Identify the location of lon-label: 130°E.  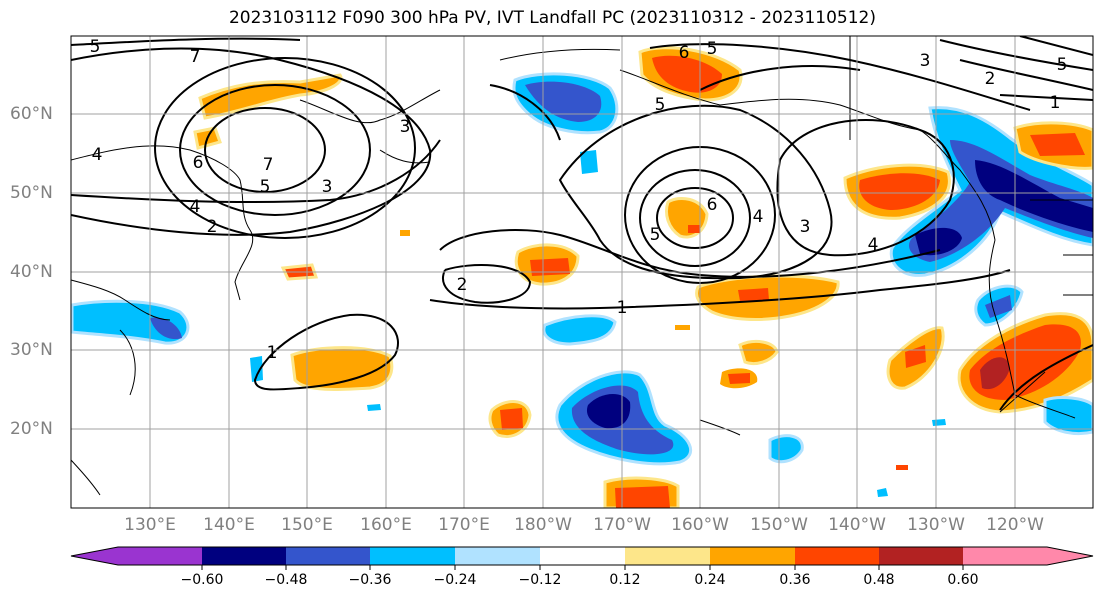
(150, 525).